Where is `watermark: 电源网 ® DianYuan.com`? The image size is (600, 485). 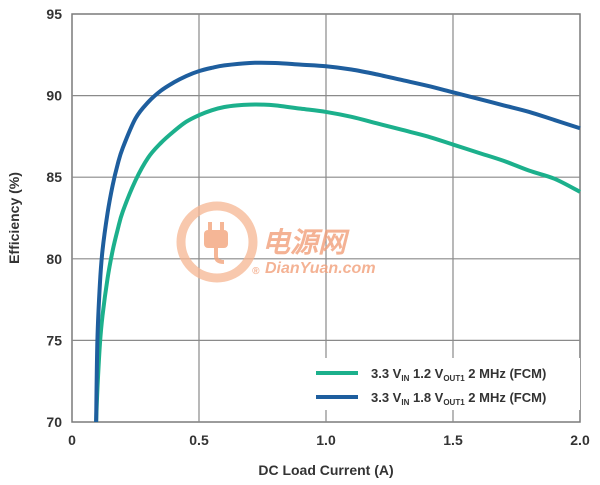
watermark: 电源网 ® DianYuan.com is located at coordinates (276, 242).